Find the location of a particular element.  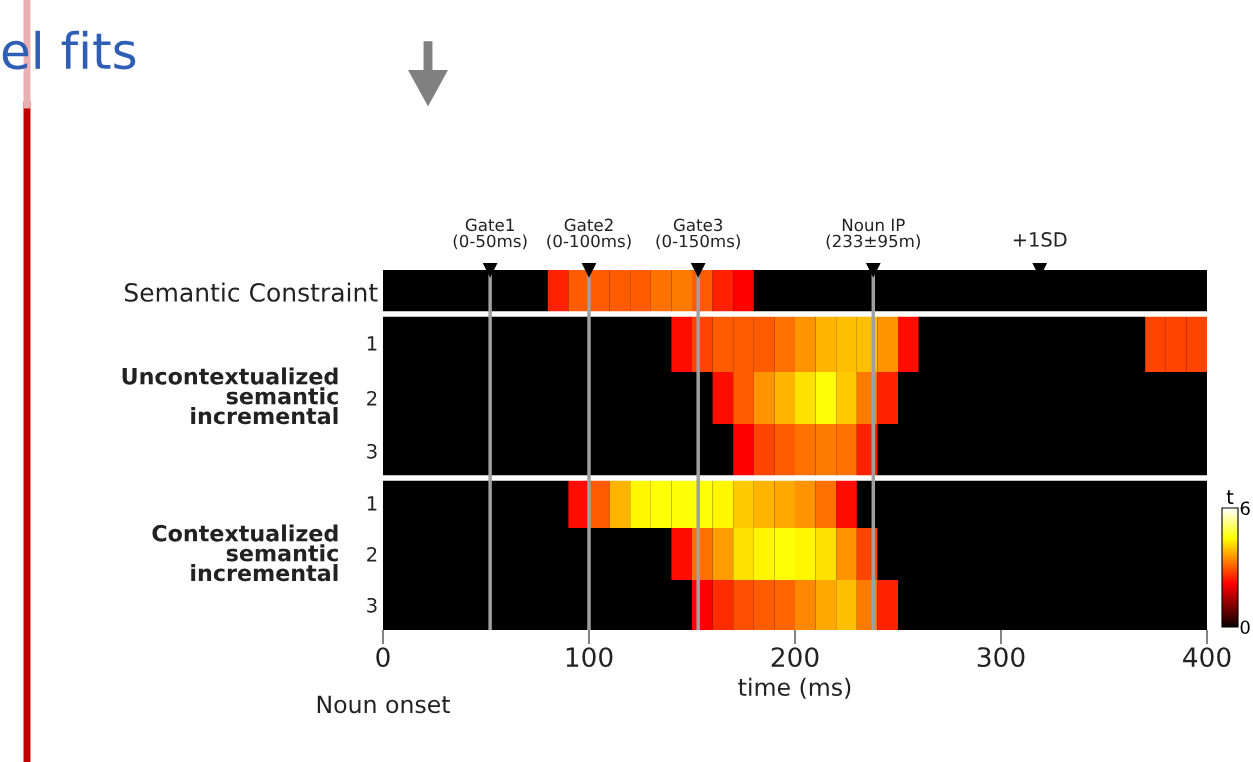

color-bar-label: 0 is located at coordinates (1245, 627).